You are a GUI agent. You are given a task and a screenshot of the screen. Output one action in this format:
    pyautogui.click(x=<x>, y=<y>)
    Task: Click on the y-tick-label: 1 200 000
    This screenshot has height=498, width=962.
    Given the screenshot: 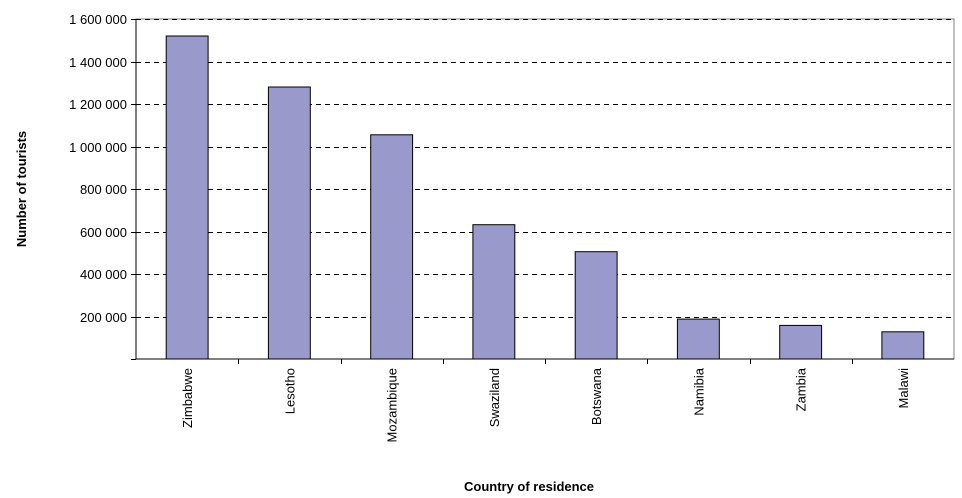 What is the action you would take?
    pyautogui.click(x=98, y=104)
    